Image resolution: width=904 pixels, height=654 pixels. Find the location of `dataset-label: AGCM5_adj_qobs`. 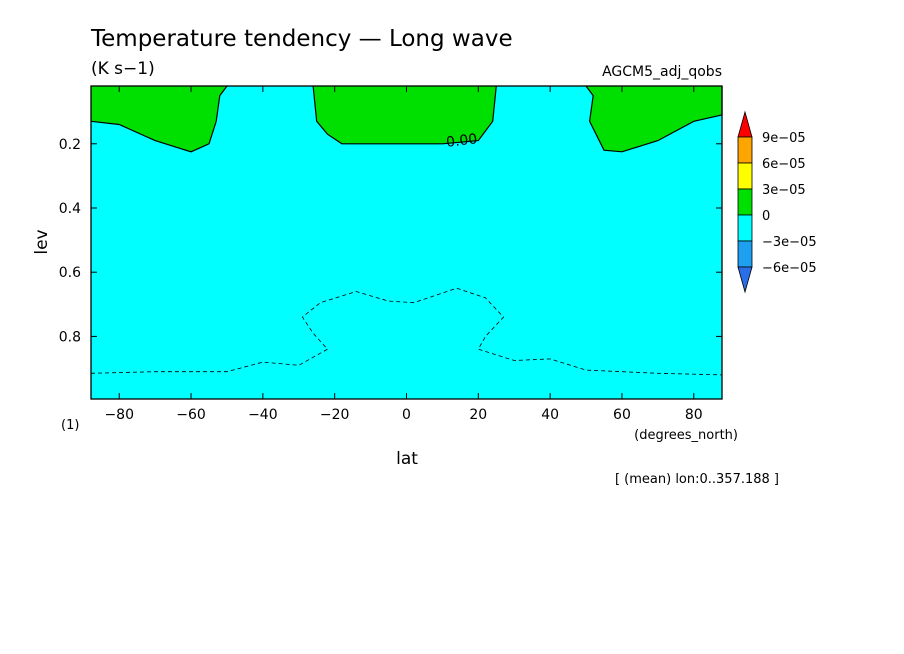

dataset-label: AGCM5_adj_qobs is located at coordinates (662, 72).